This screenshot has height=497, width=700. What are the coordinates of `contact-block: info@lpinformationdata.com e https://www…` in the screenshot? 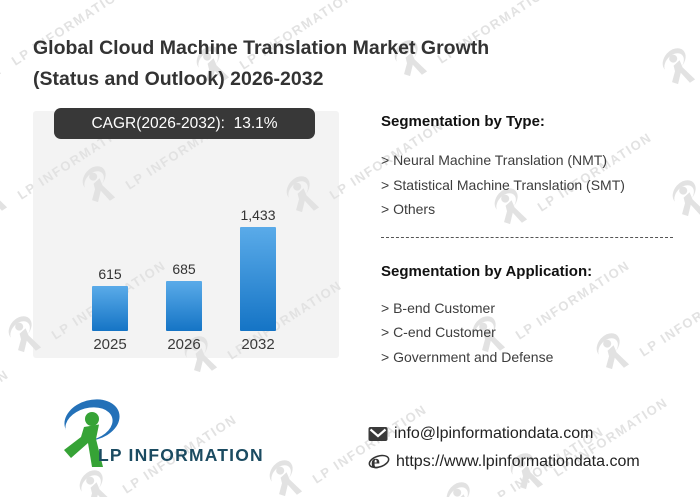 It's located at (504, 448).